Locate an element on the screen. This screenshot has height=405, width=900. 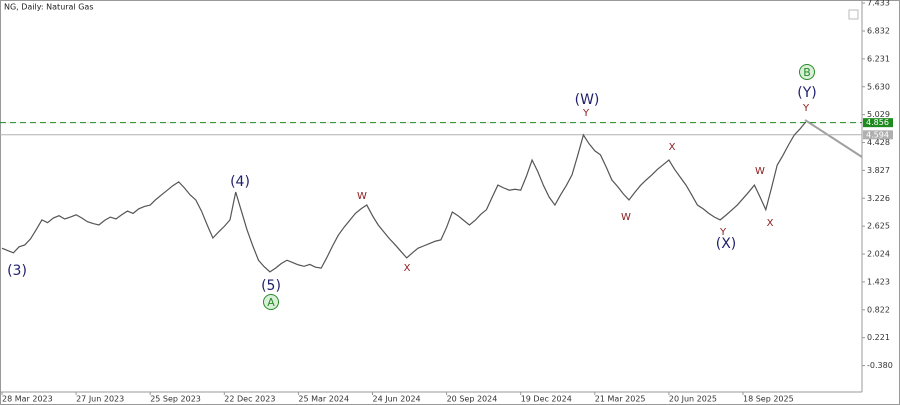
help-button is located at coordinates (853, 14).